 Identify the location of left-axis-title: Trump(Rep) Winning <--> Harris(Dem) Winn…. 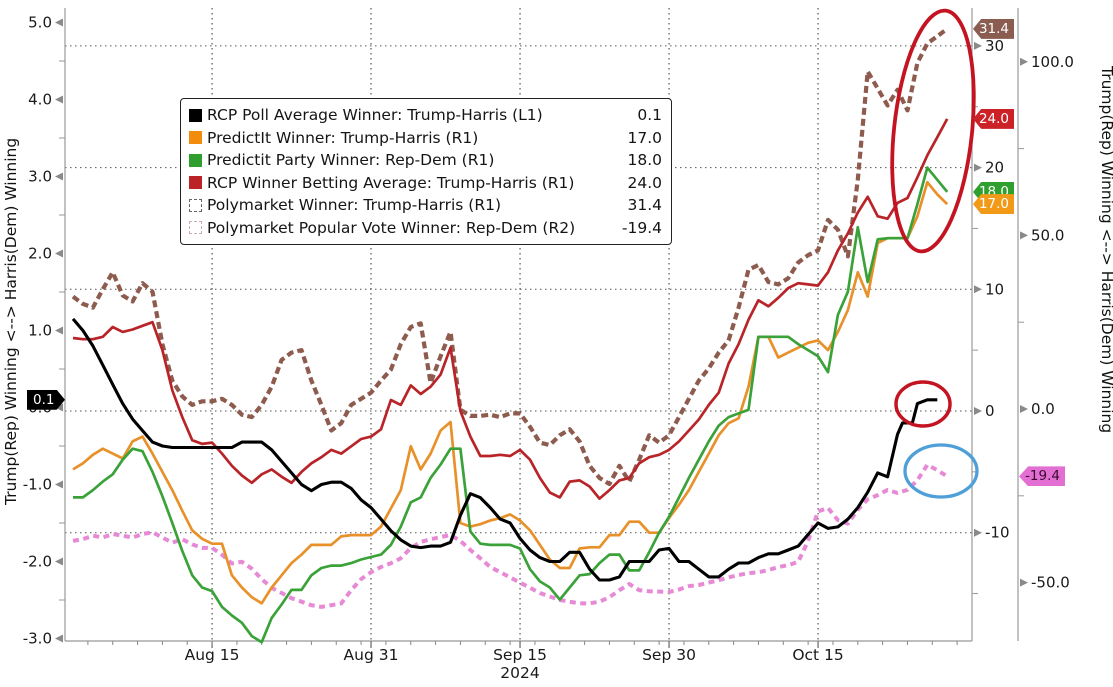
(11, 322).